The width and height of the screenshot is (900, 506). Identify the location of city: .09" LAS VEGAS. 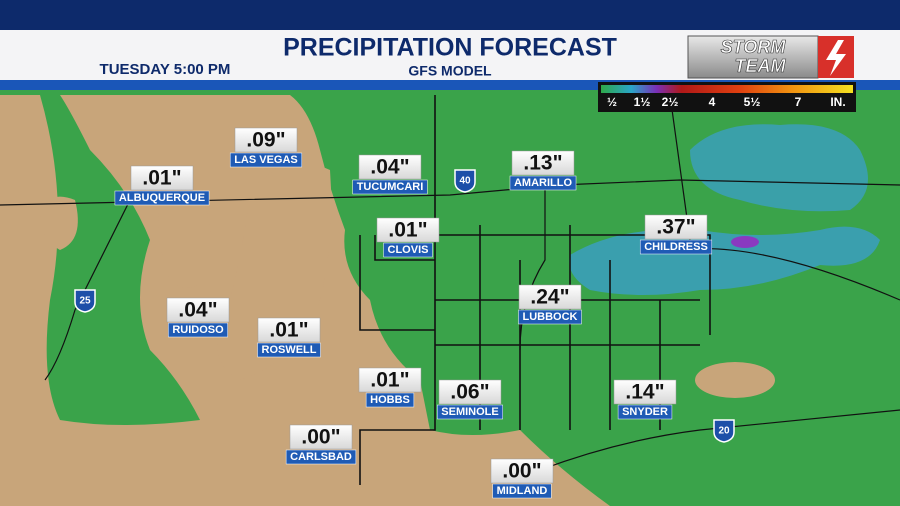
(266, 147).